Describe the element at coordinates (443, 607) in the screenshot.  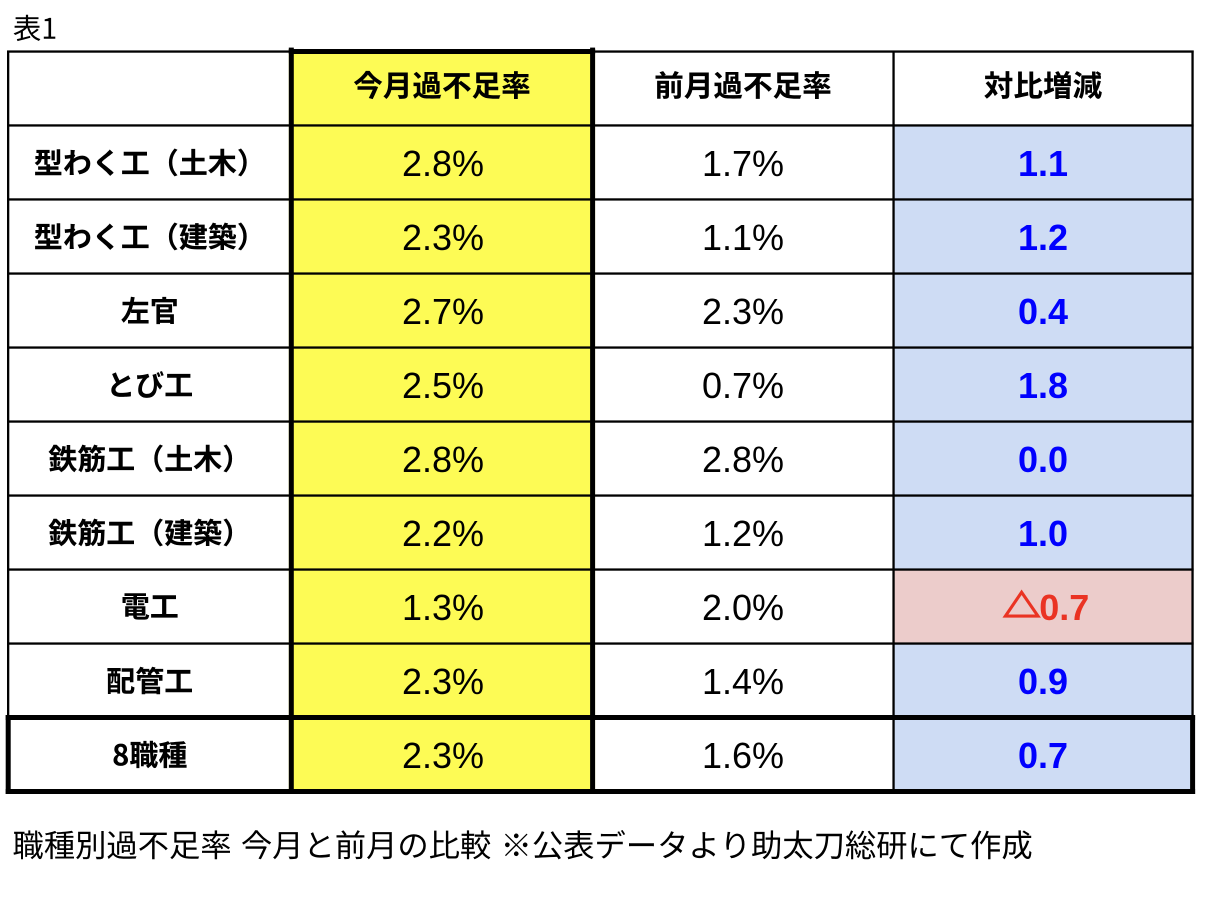
I see `svg-text: 1.3%` at that location.